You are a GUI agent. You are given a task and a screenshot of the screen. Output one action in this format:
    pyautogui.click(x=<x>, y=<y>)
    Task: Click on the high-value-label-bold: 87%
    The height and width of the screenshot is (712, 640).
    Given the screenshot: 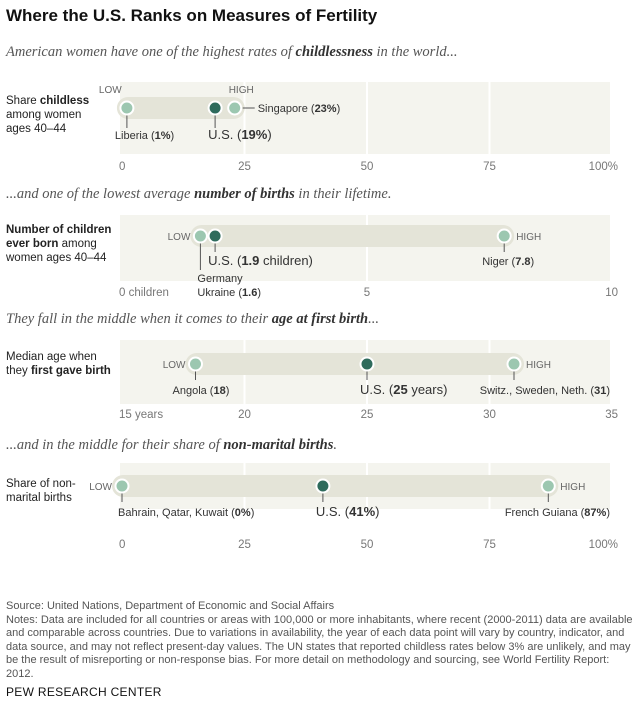 What is the action you would take?
    pyautogui.click(x=595, y=513)
    